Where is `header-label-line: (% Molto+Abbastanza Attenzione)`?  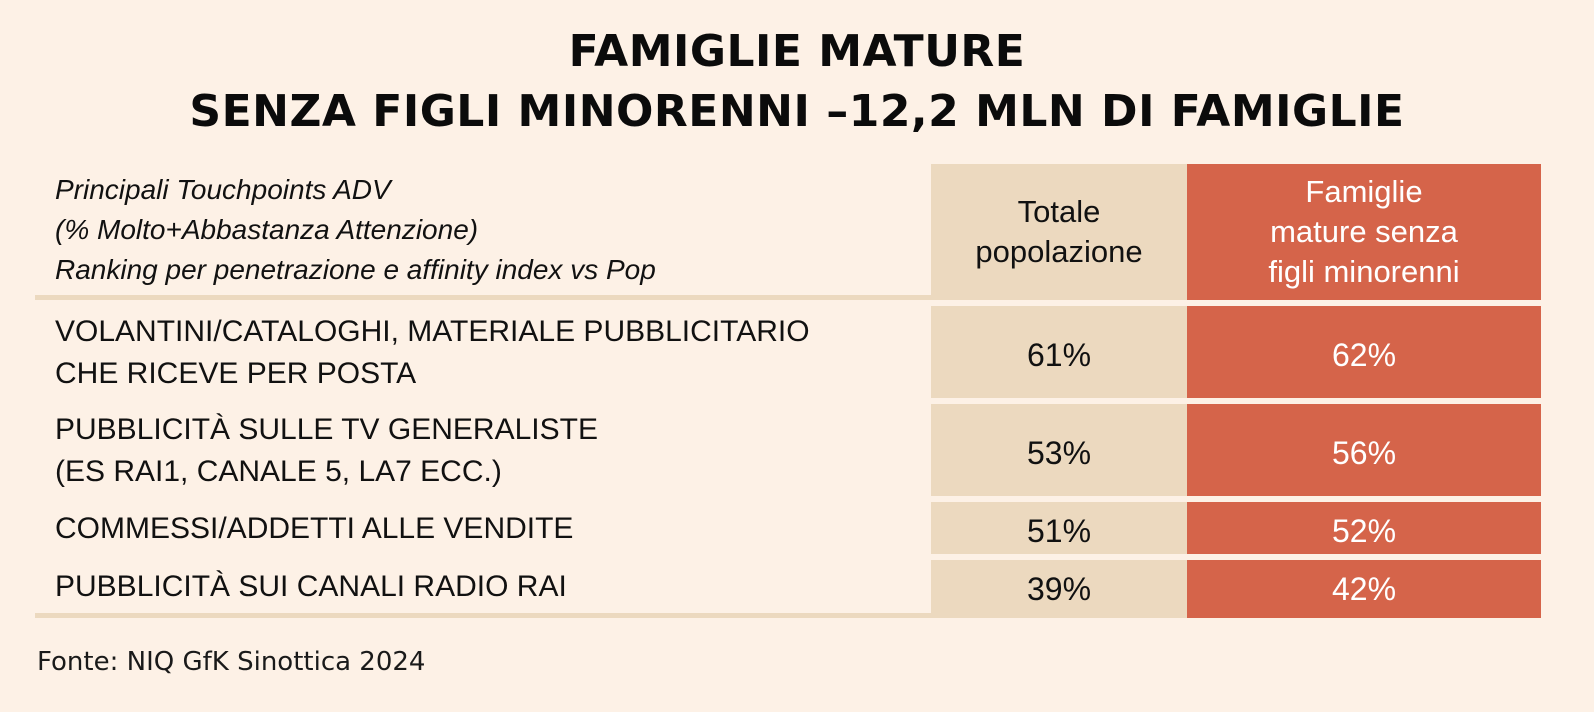 header-label-line: (% Molto+Abbastanza Attenzione) is located at coordinates (267, 229).